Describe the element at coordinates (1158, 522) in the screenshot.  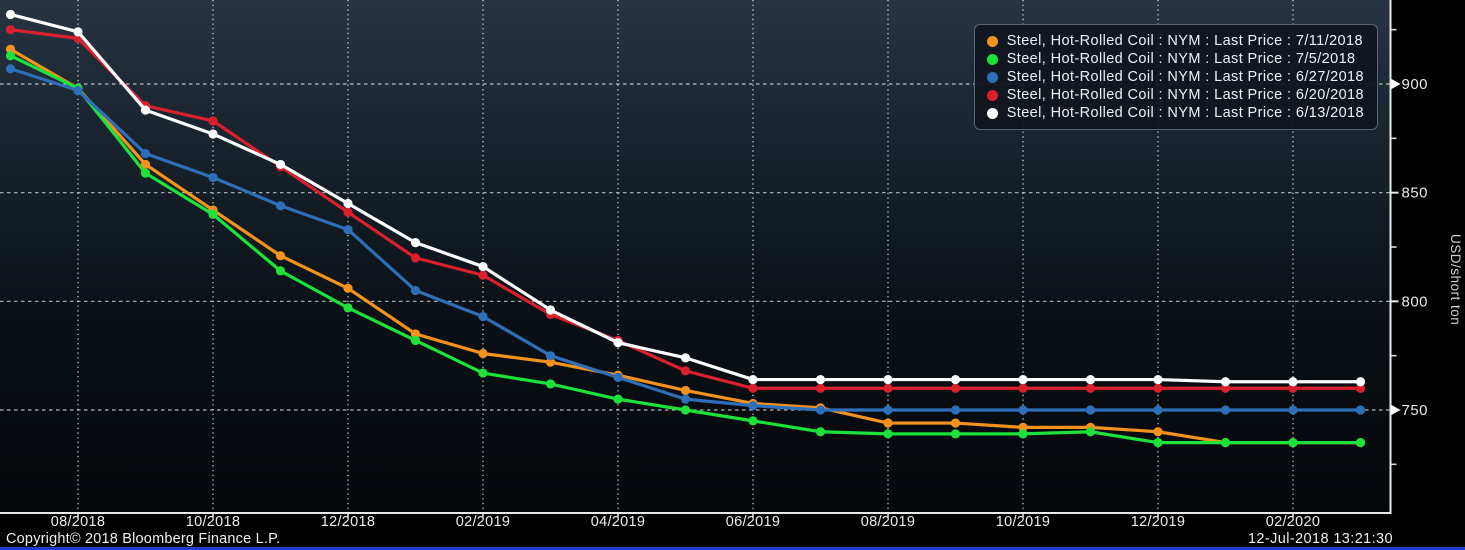
I see `x-tick-label: 12/2019` at that location.